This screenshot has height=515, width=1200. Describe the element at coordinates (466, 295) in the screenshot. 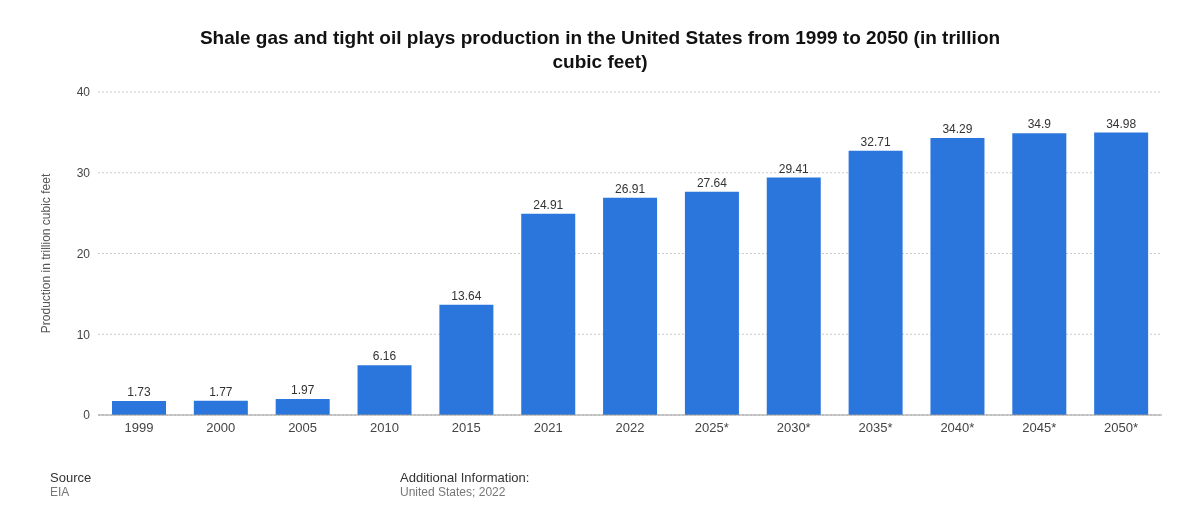

I see `data-label: 13.64` at that location.